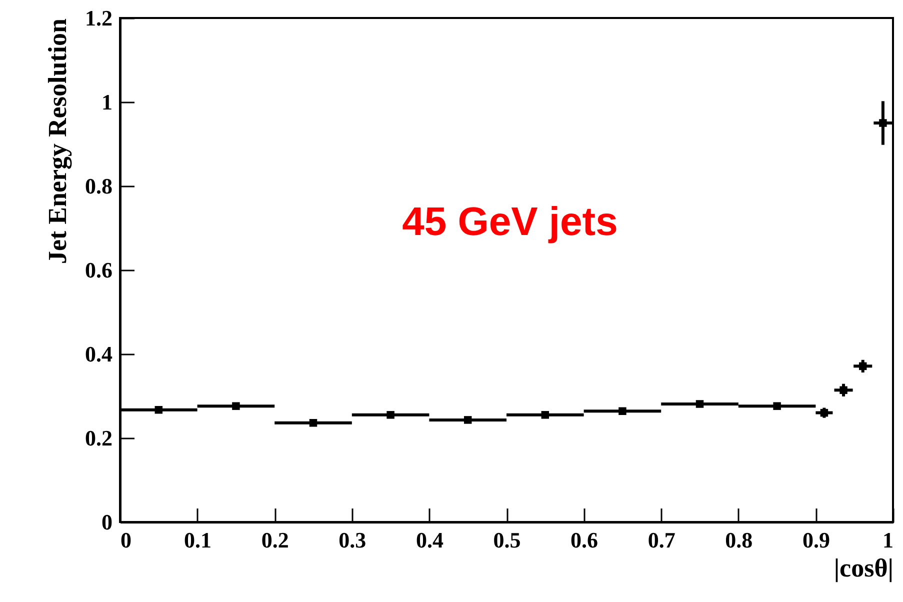  What do you see at coordinates (430, 540) in the screenshot?
I see `x-tick-label: 0.4` at bounding box center [430, 540].